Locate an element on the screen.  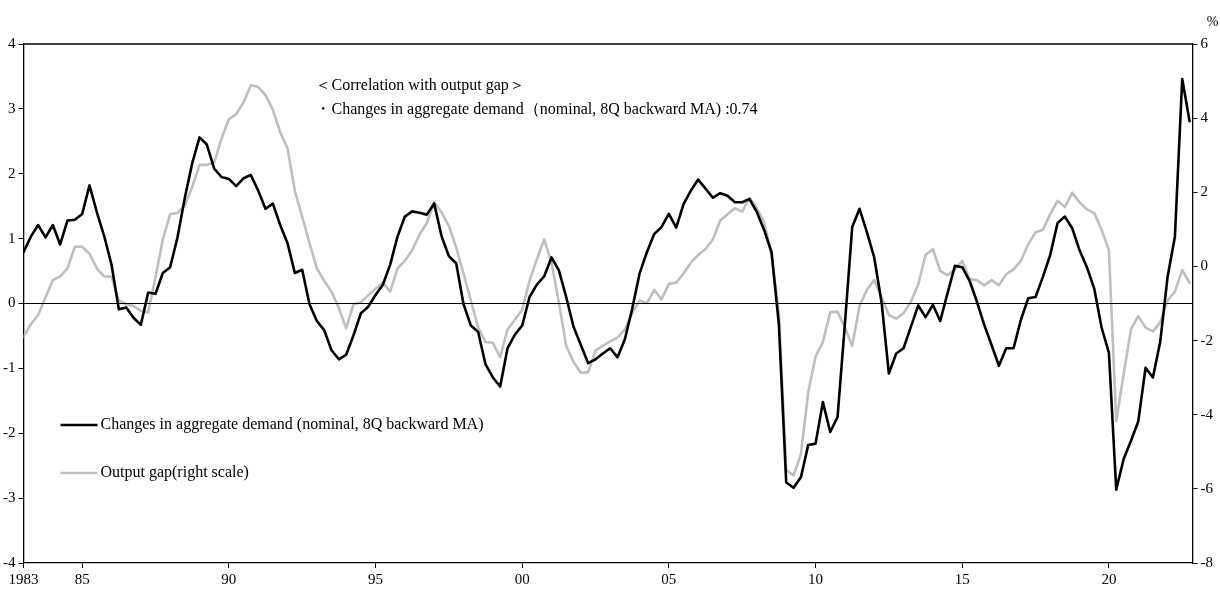
y2-axis-title: % is located at coordinates (1212, 21).